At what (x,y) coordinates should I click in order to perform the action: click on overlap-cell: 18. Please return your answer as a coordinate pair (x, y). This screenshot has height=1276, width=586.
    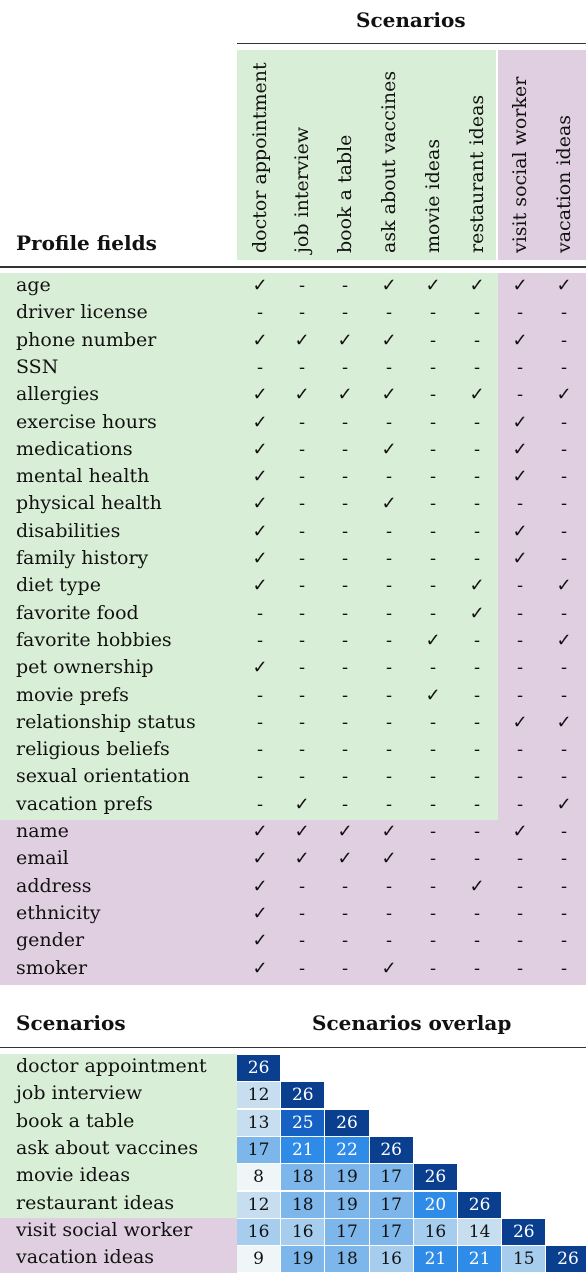
    Looking at the image, I should click on (347, 1259).